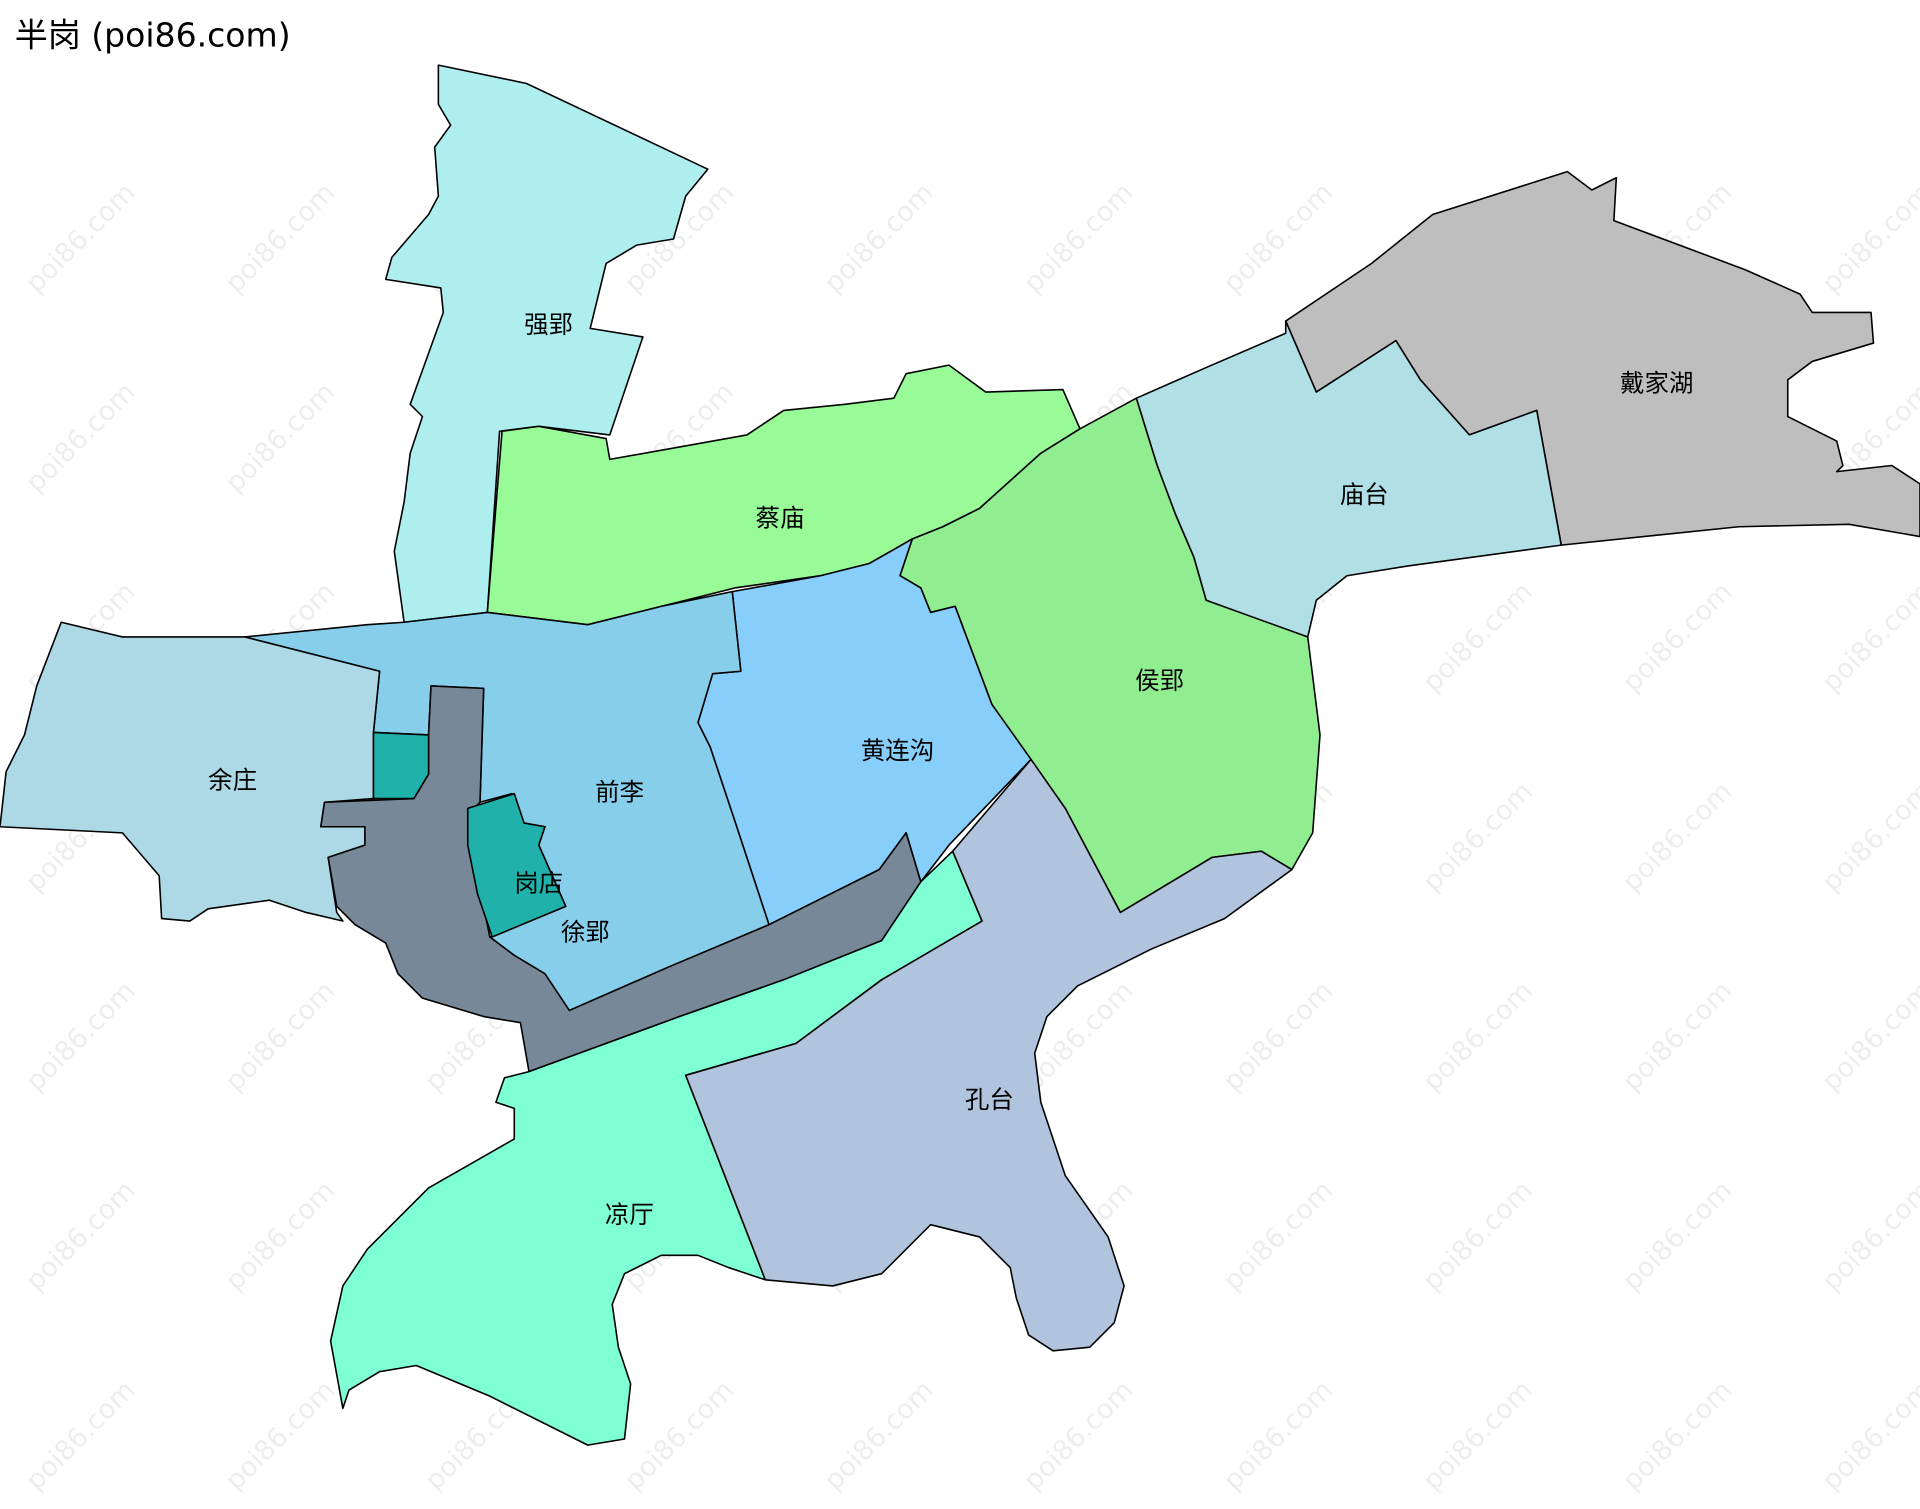  I want to click on region-xuying-part-a, so click(401, 765).